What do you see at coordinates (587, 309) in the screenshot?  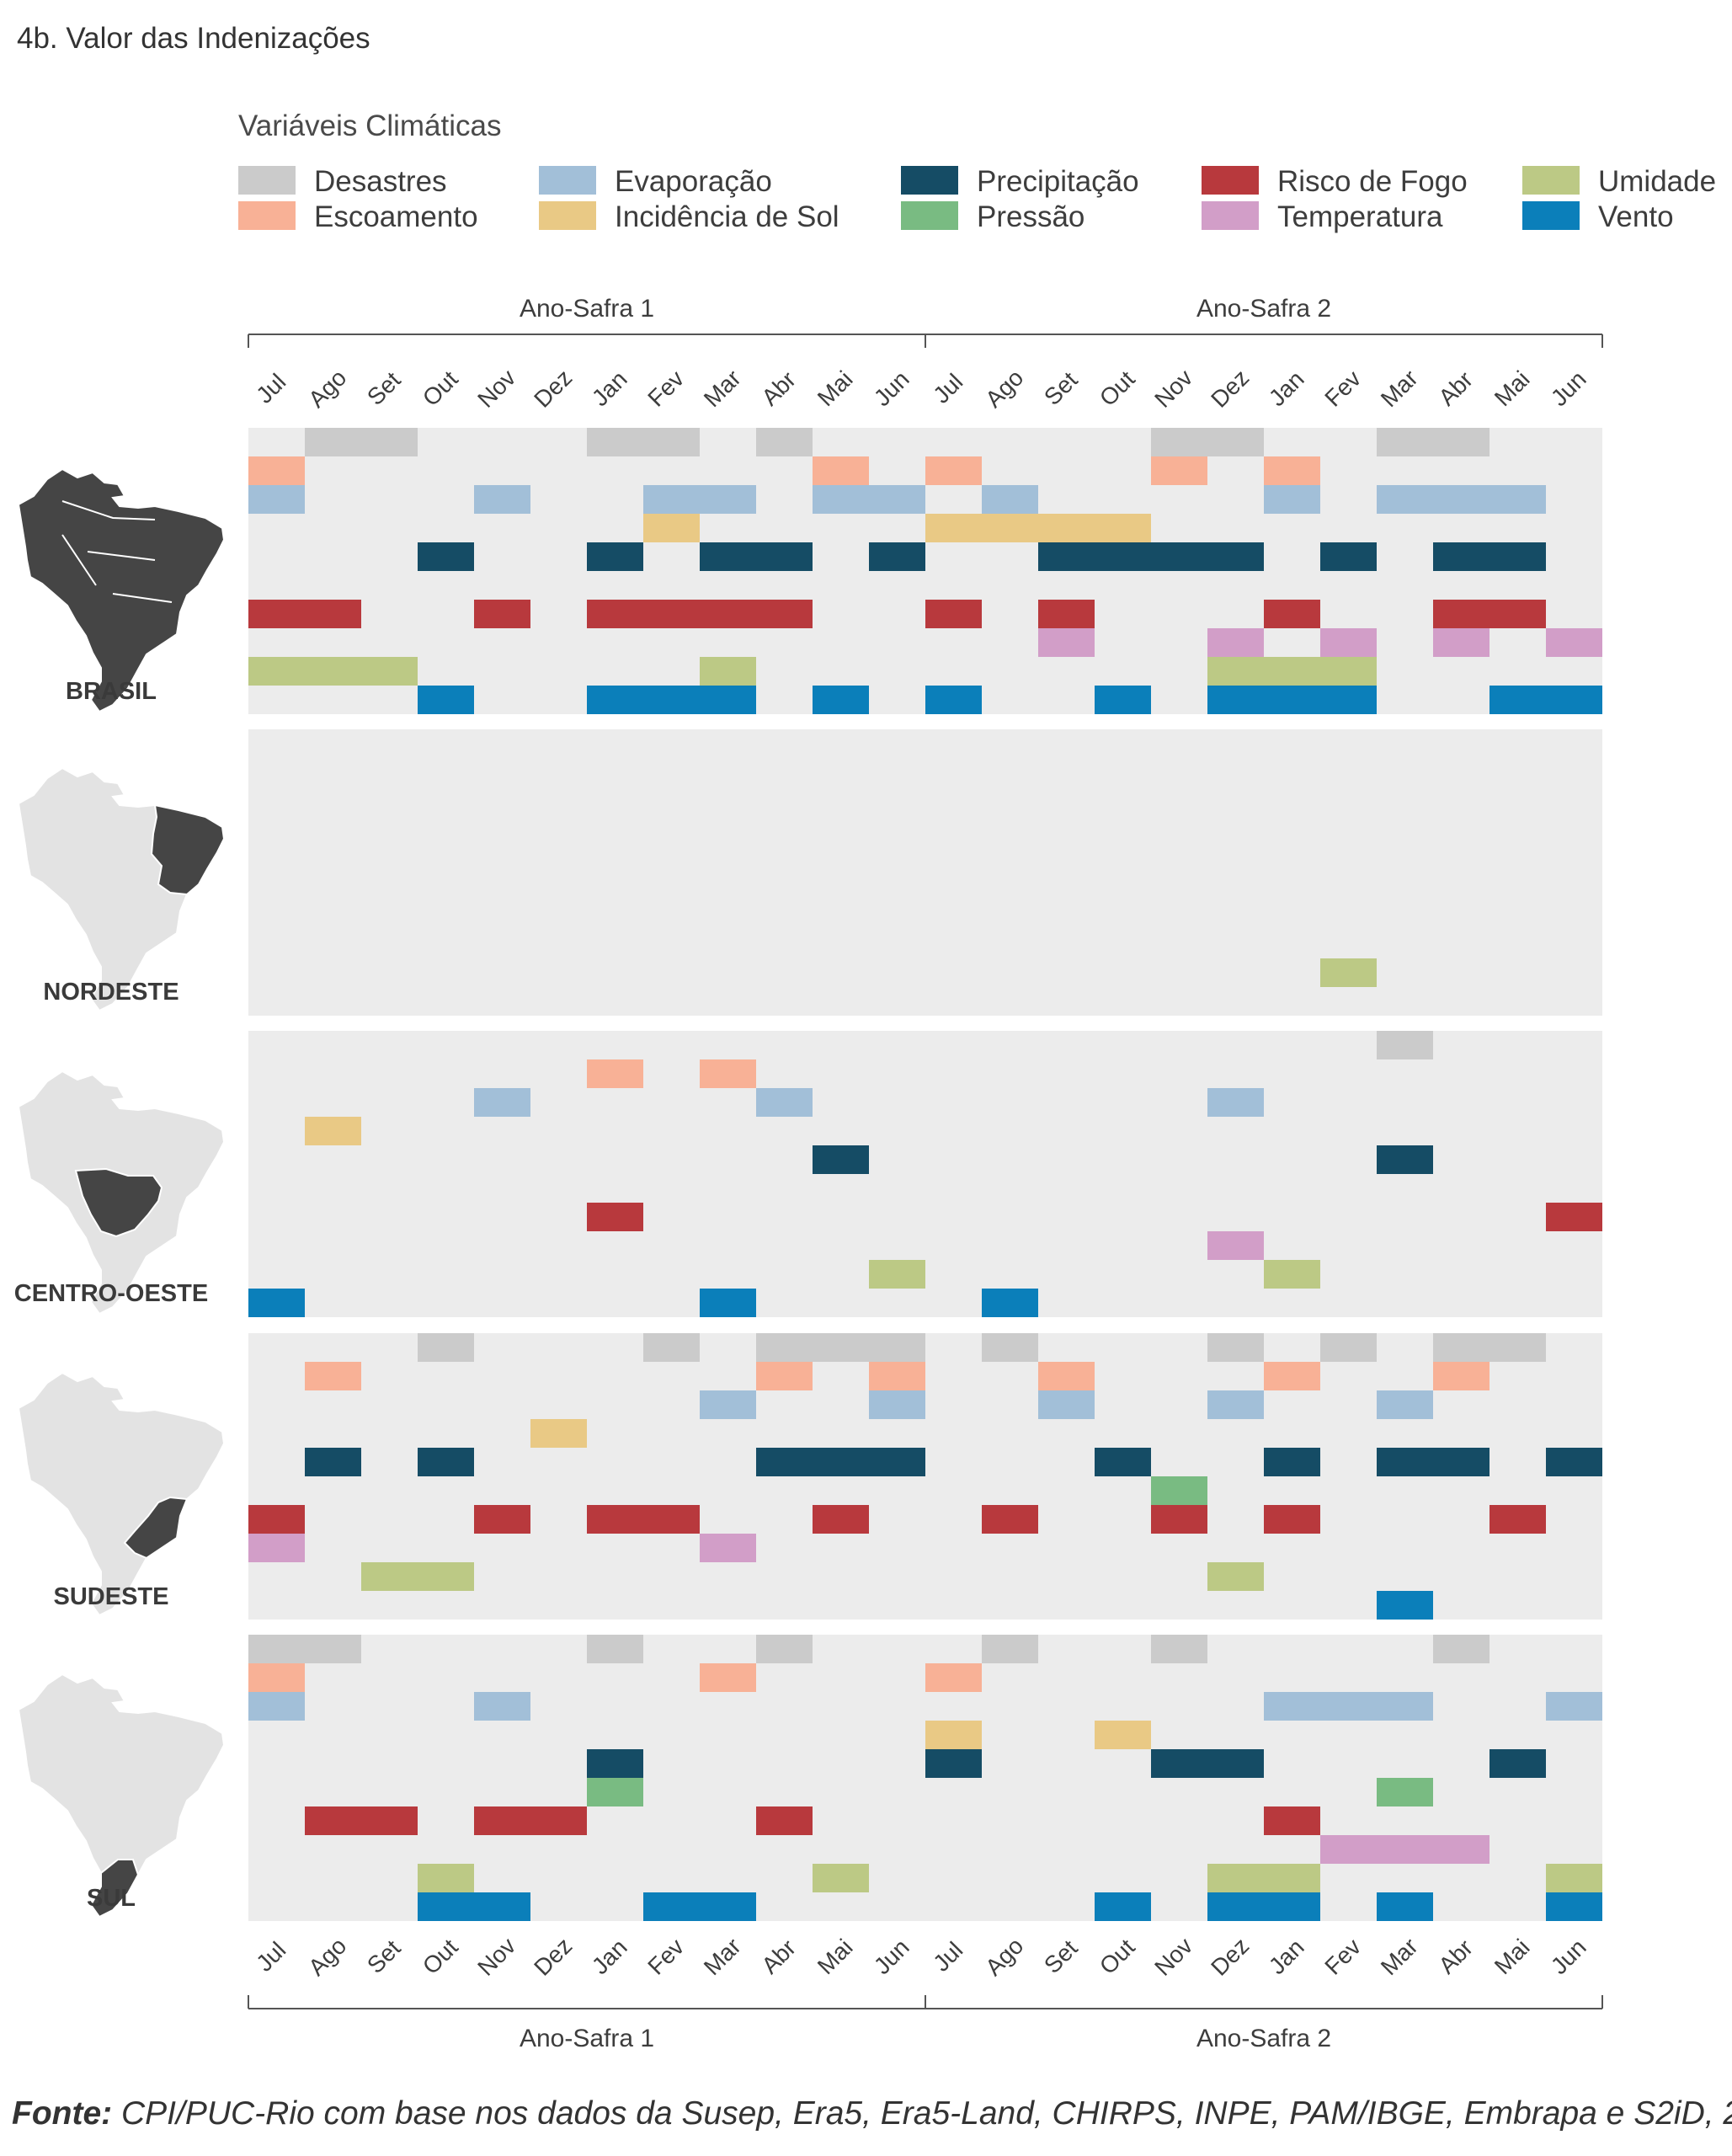 I see `period-label: Ano-Safra 1` at bounding box center [587, 309].